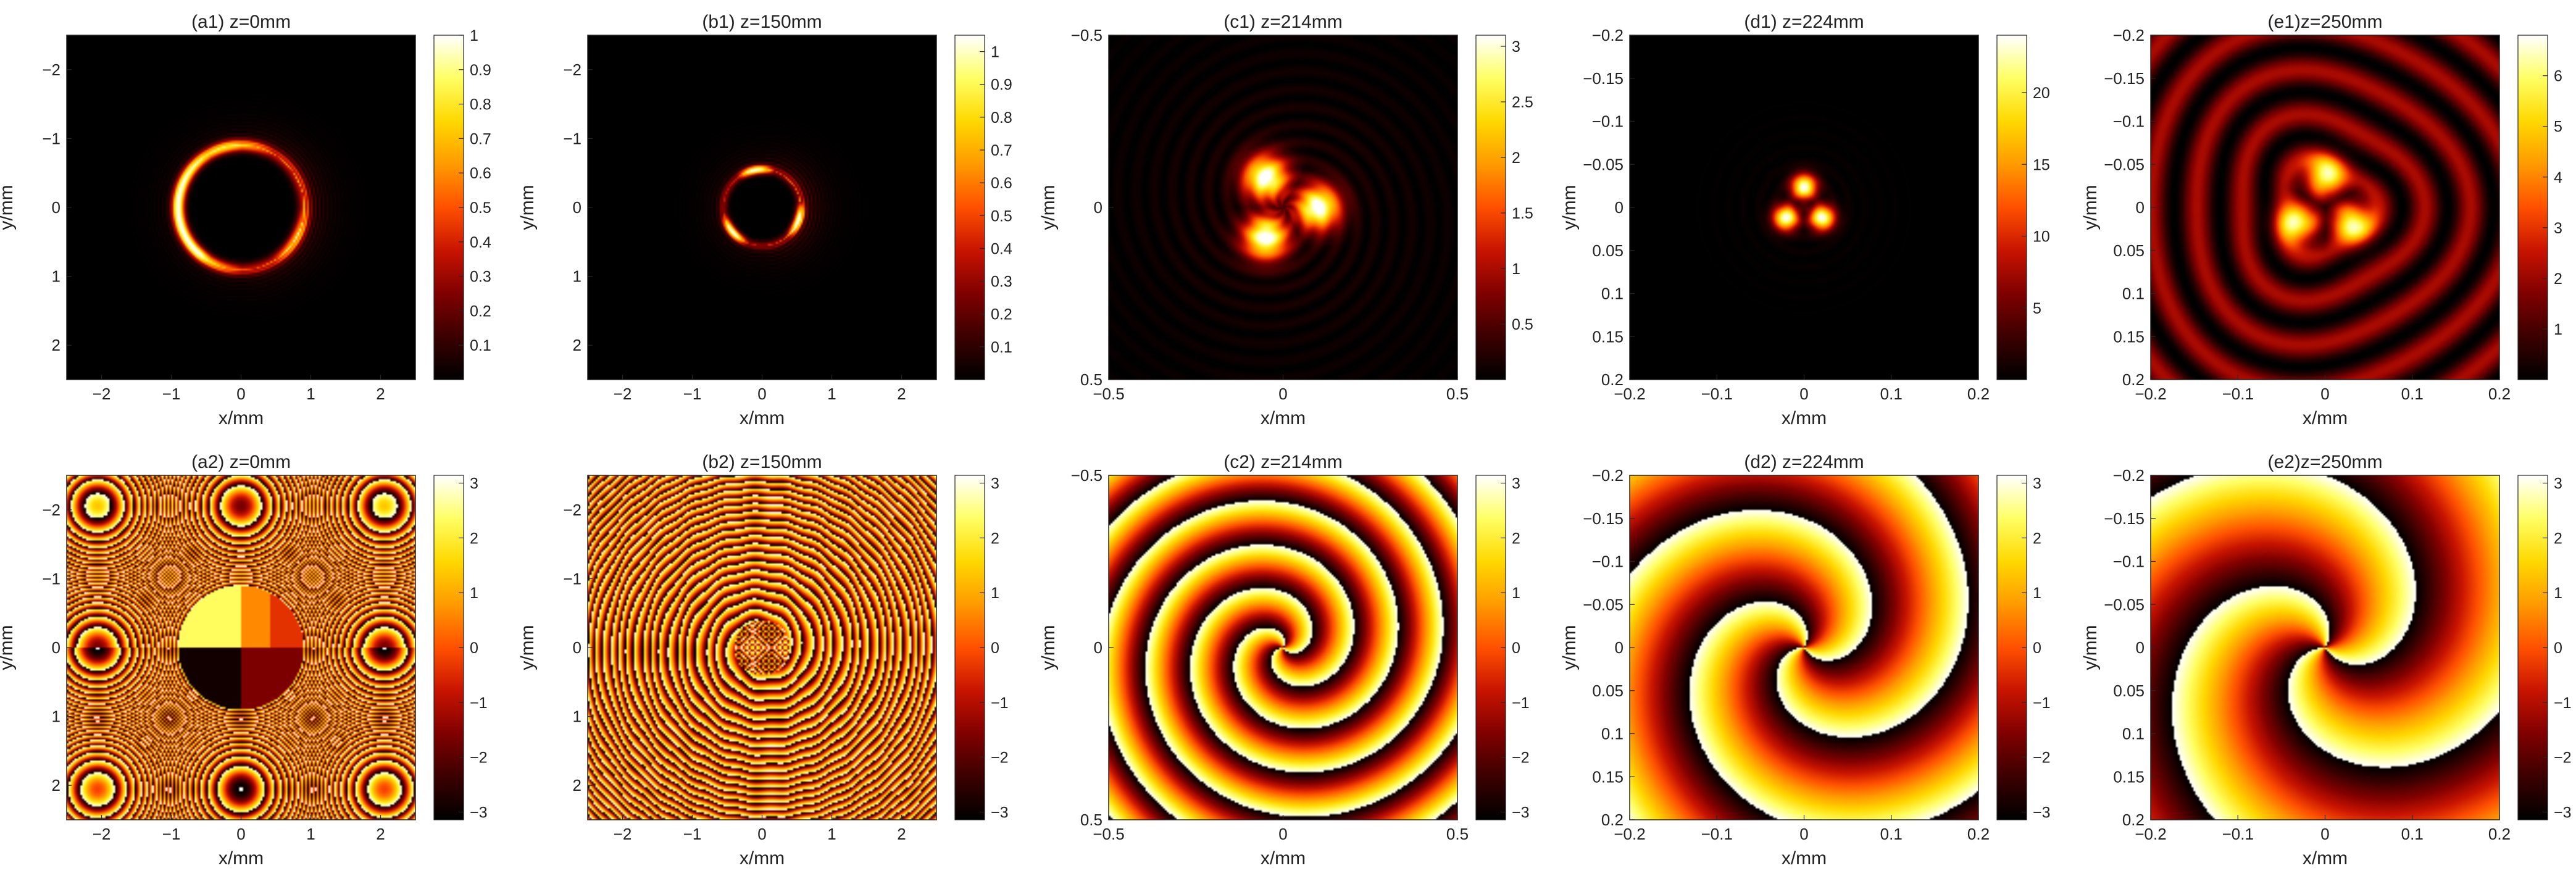  What do you see at coordinates (481, 105) in the screenshot?
I see `colorbar-tick-label: 0.8` at bounding box center [481, 105].